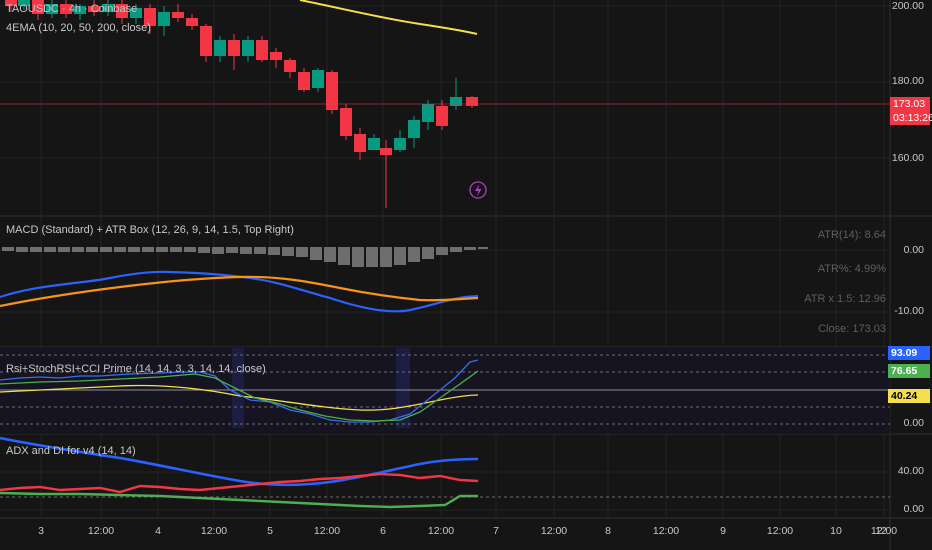 The height and width of the screenshot is (550, 932). What do you see at coordinates (723, 531) in the screenshot?
I see `time-axis-label: 9` at bounding box center [723, 531].